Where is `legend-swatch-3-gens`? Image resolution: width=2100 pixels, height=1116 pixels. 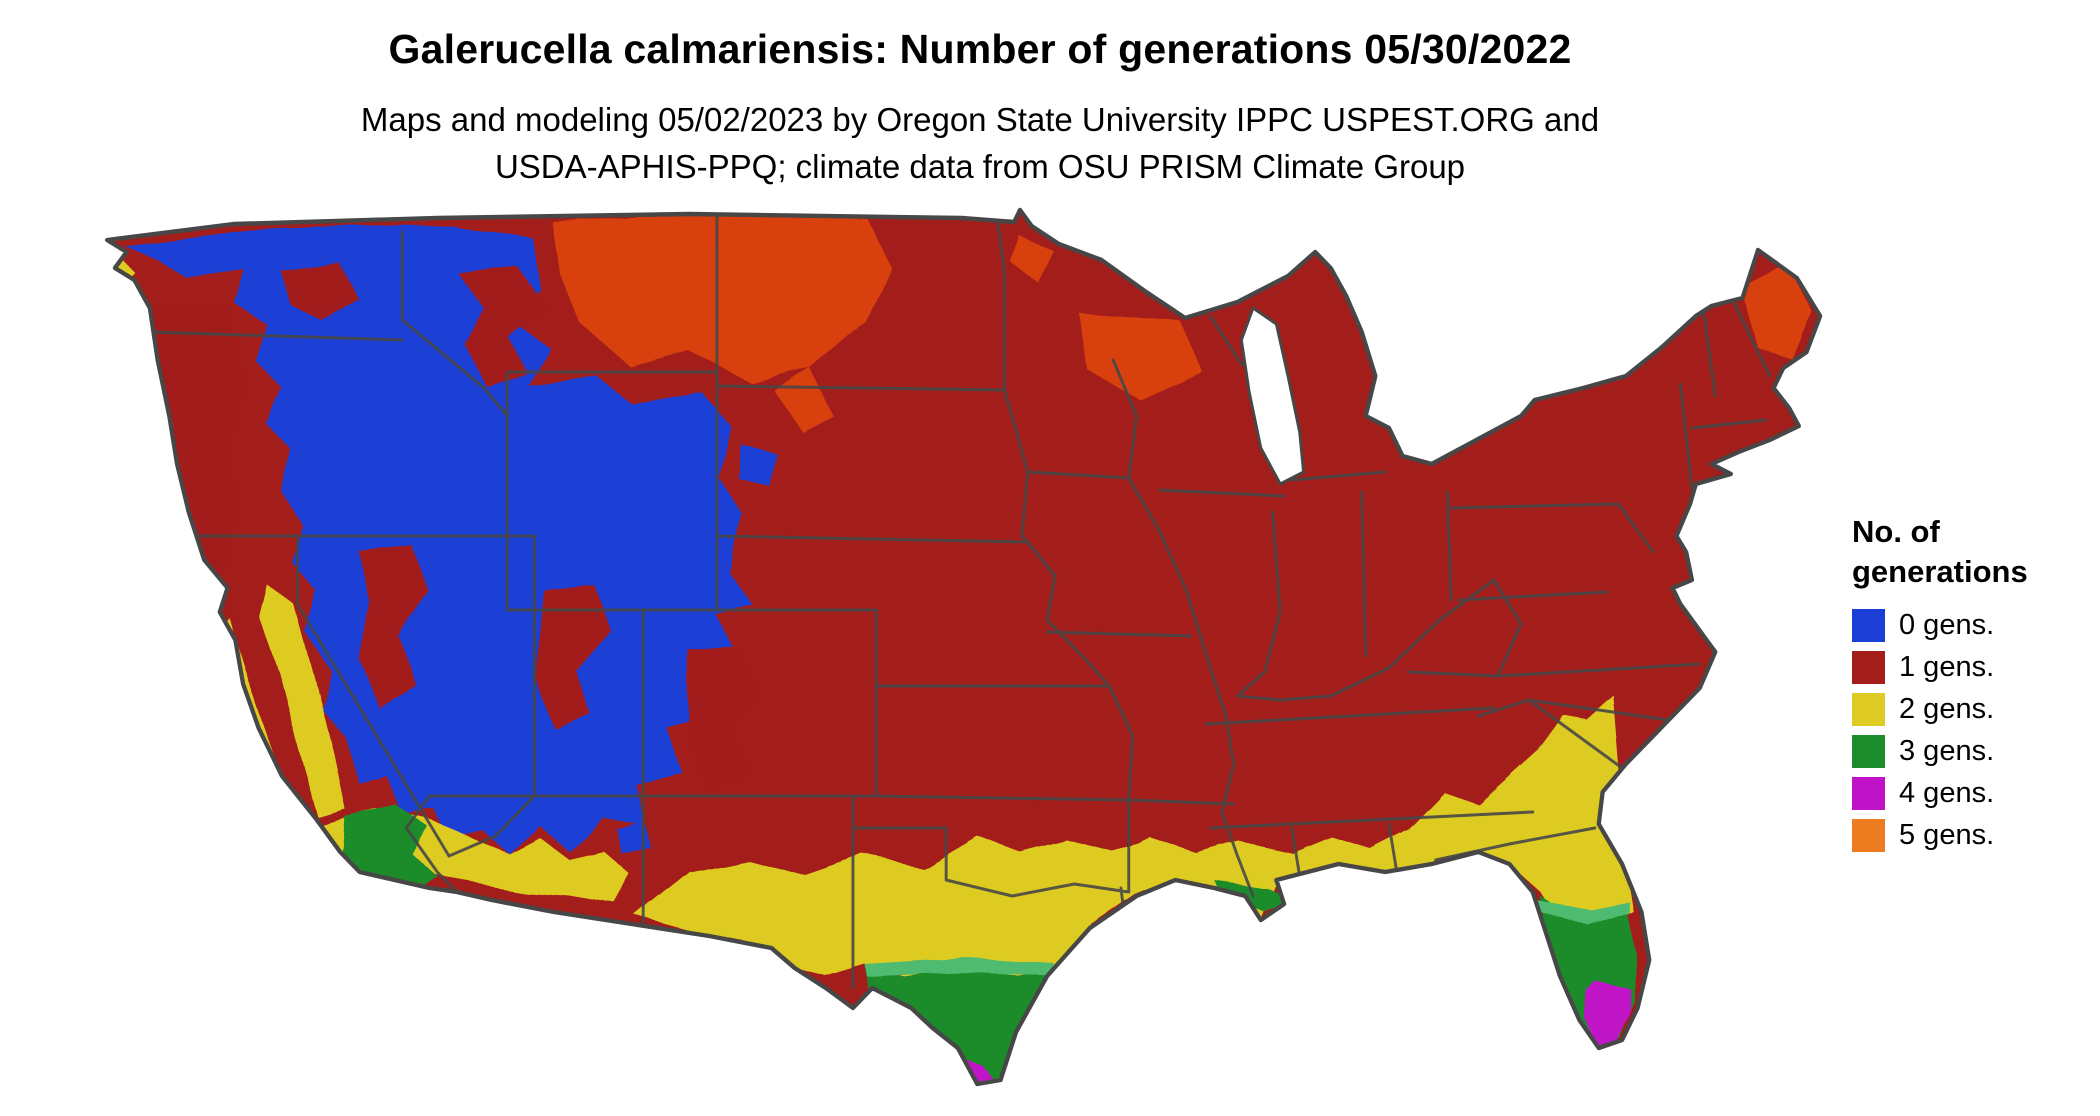 legend-swatch-3-gens is located at coordinates (1868, 752).